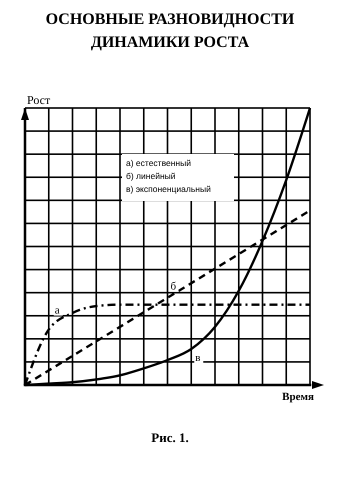 Image resolution: width=339 pixels, height=486 pixels. Describe the element at coordinates (173, 286) in the screenshot. I see `series-label: б` at that location.